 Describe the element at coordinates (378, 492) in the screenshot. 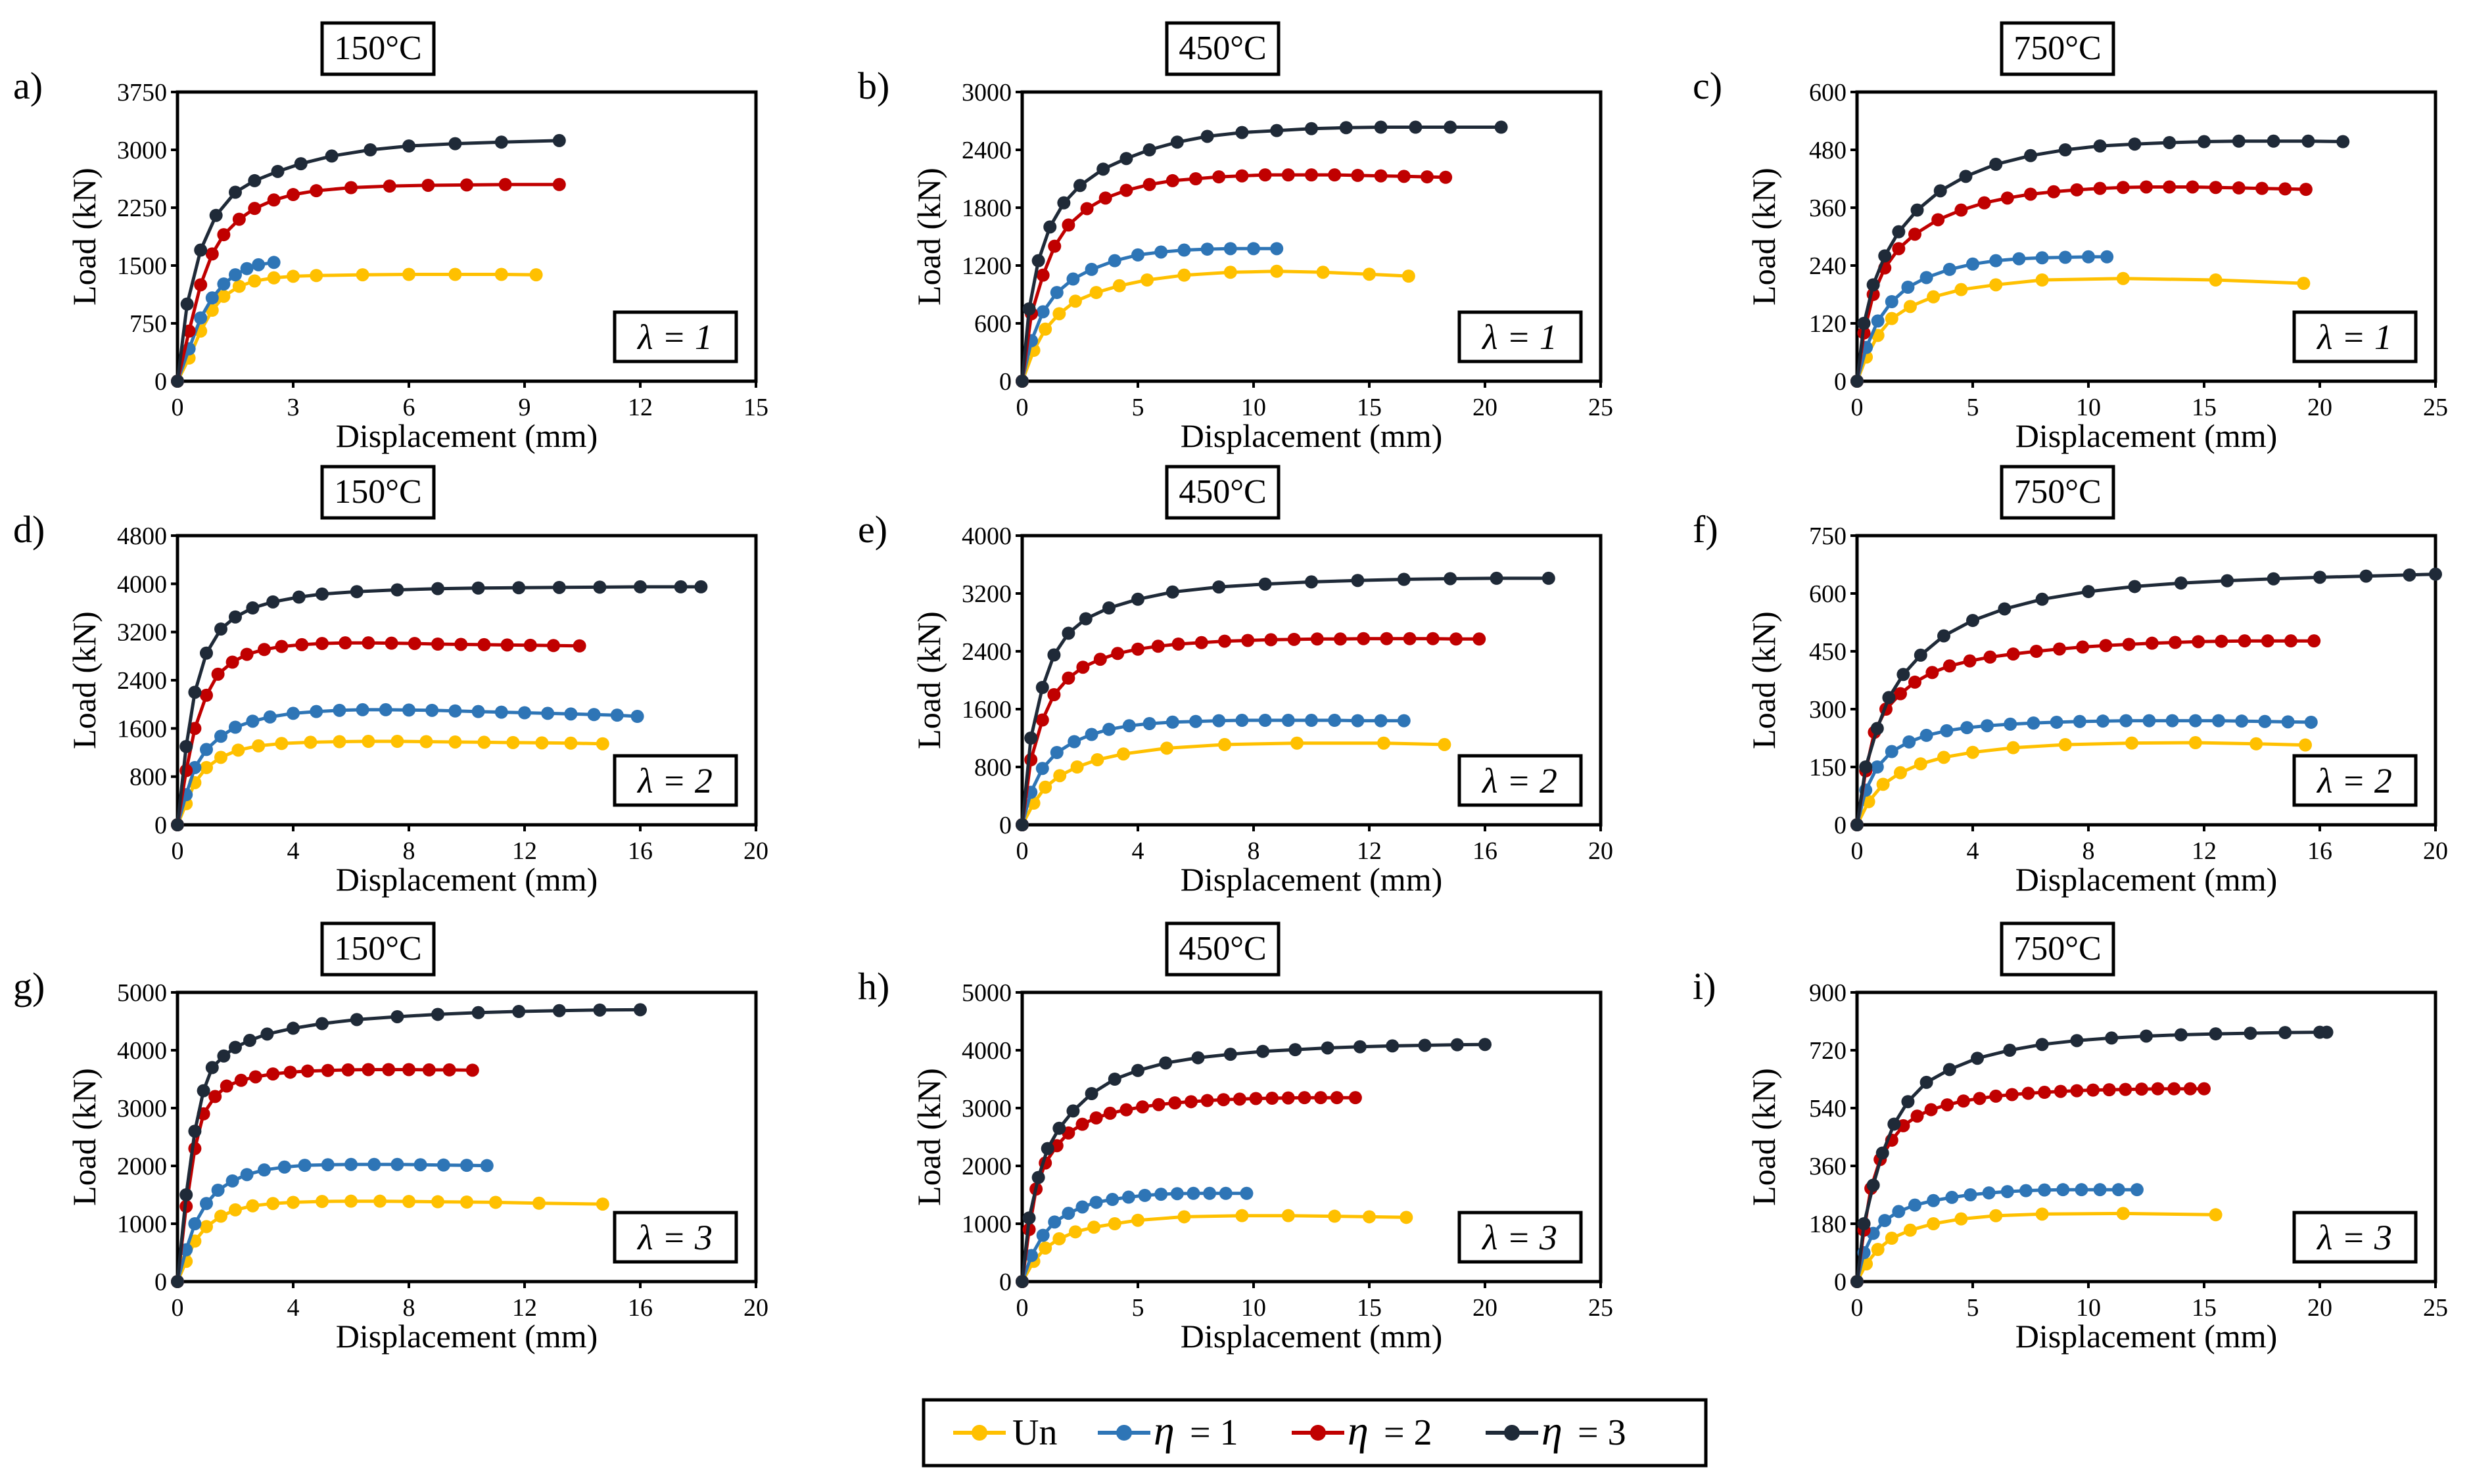

I see `chart-title: 150°C` at that location.